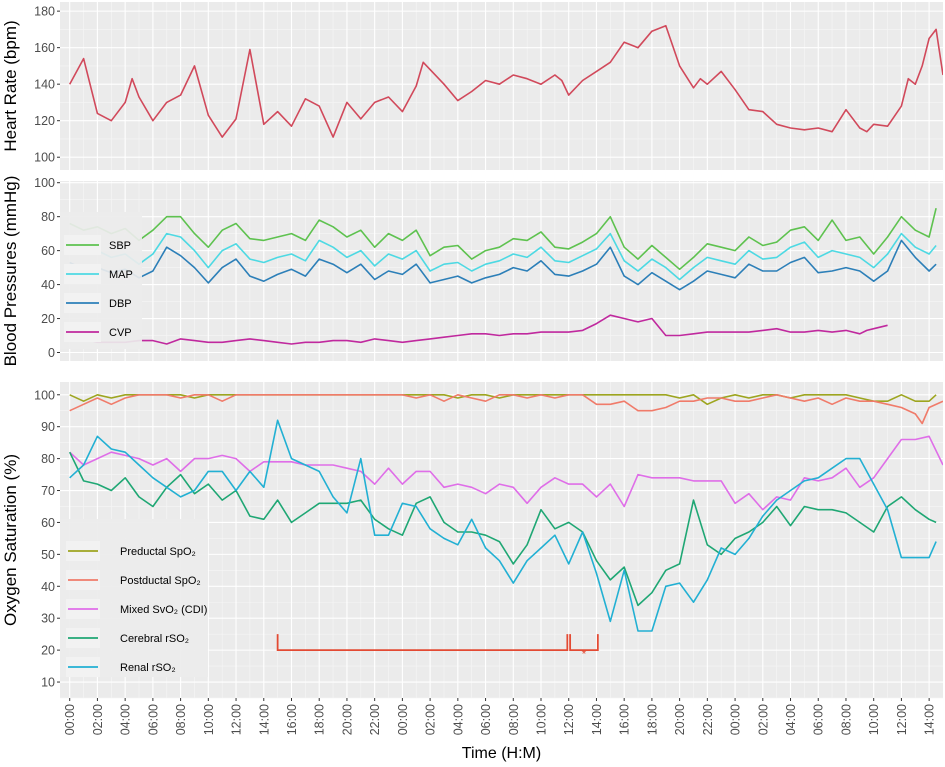  What do you see at coordinates (44, 12) in the screenshot?
I see `y-tick-label: 180` at bounding box center [44, 12].